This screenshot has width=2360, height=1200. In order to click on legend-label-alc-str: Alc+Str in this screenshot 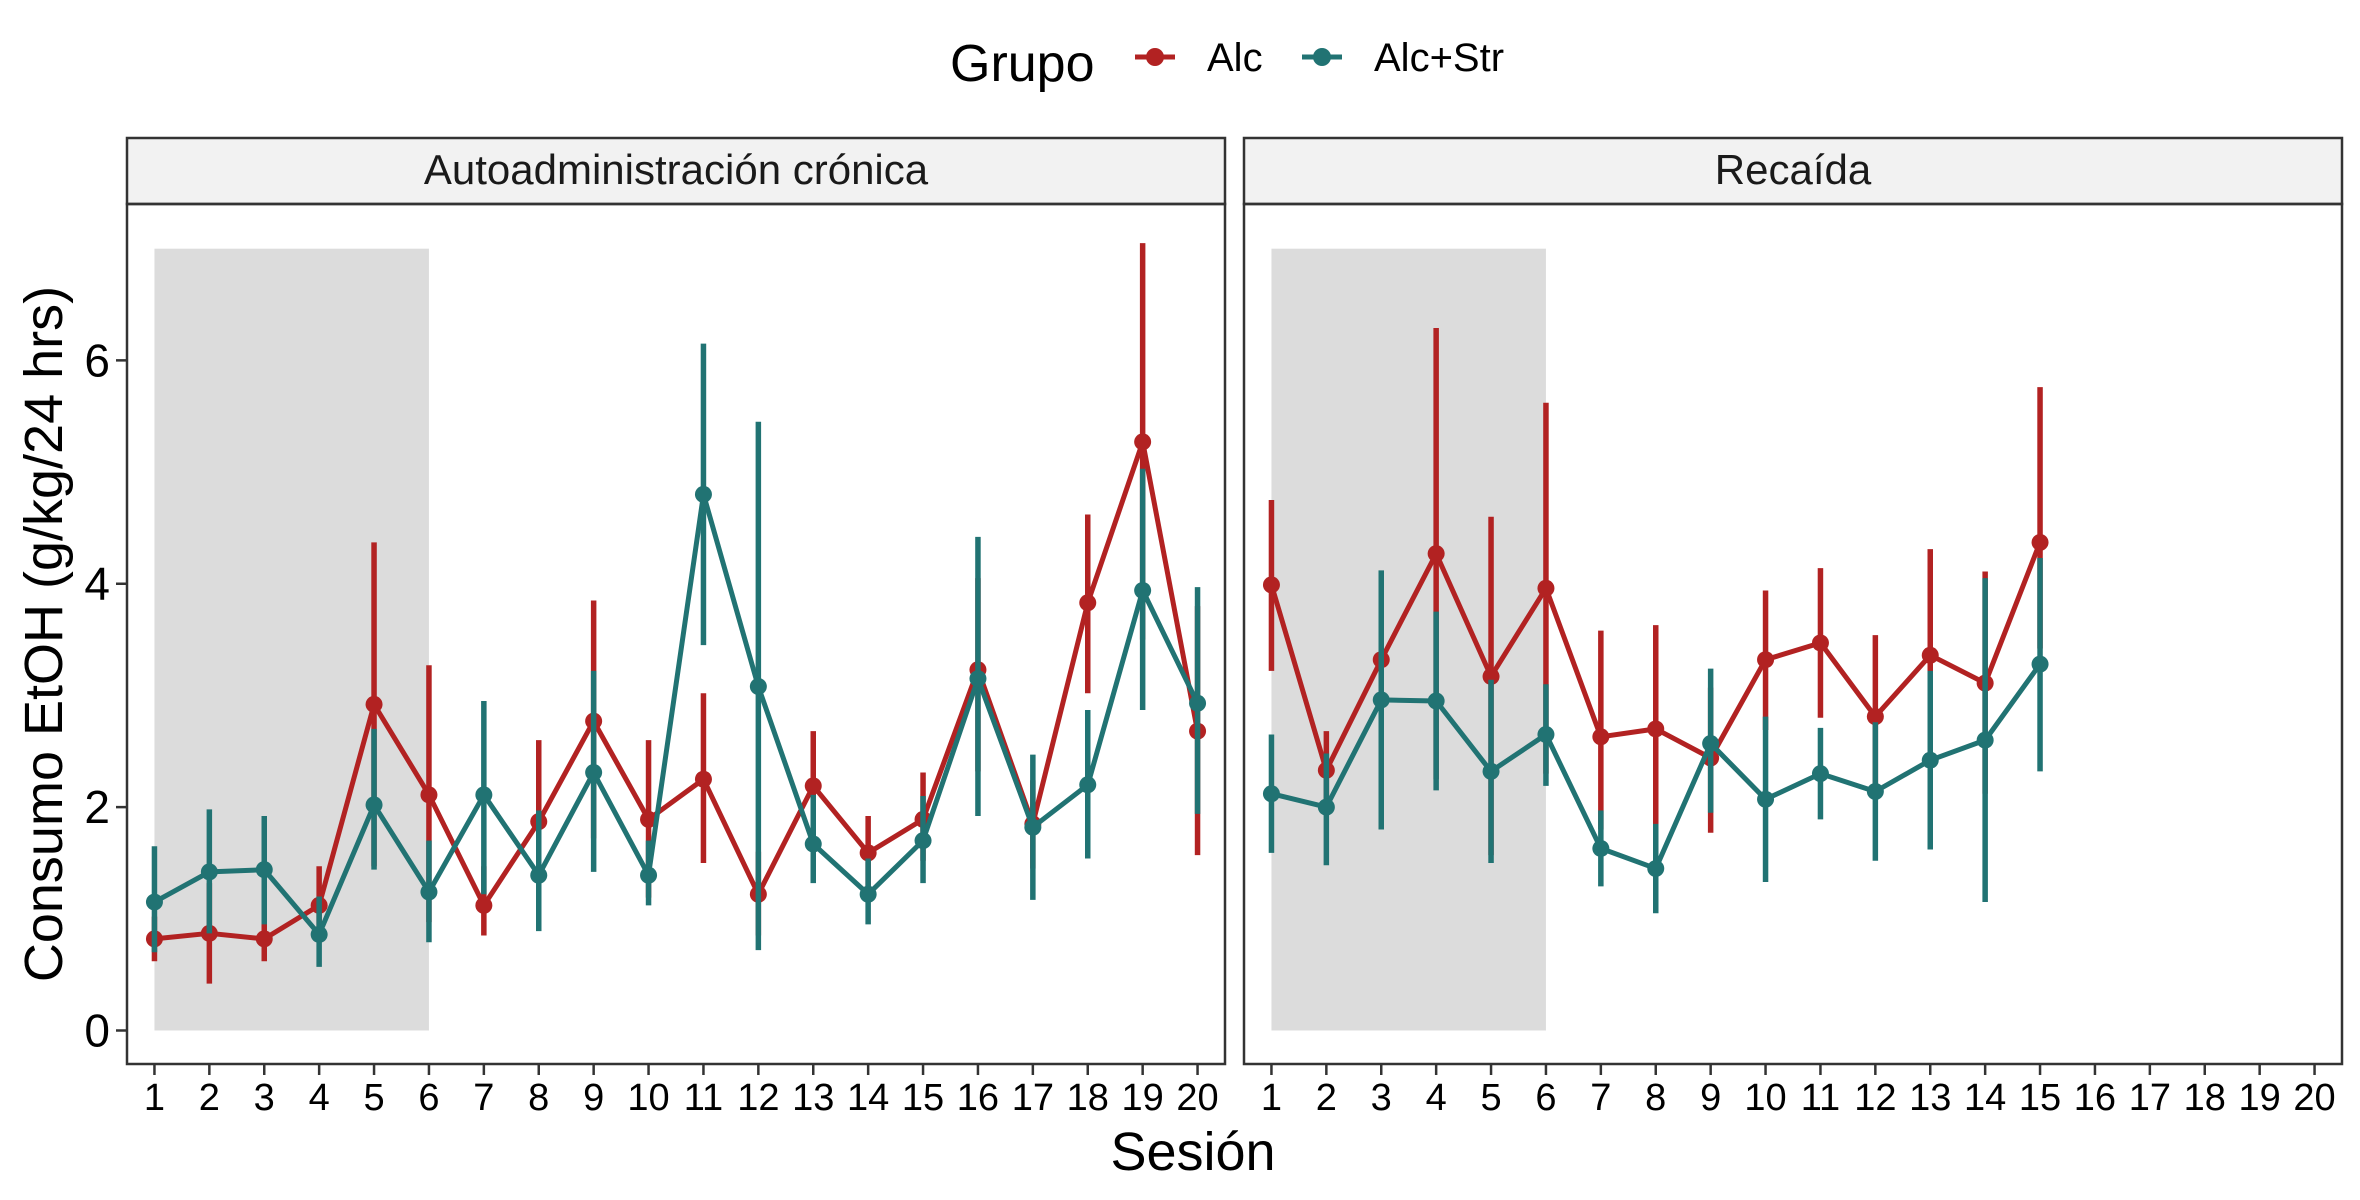, I will do `click(1439, 58)`.